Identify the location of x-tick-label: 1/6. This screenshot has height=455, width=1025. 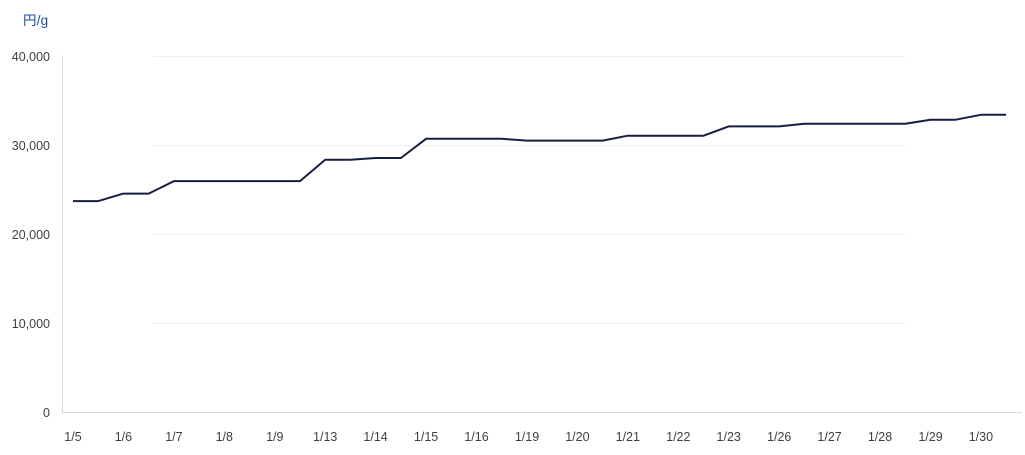
(123, 437).